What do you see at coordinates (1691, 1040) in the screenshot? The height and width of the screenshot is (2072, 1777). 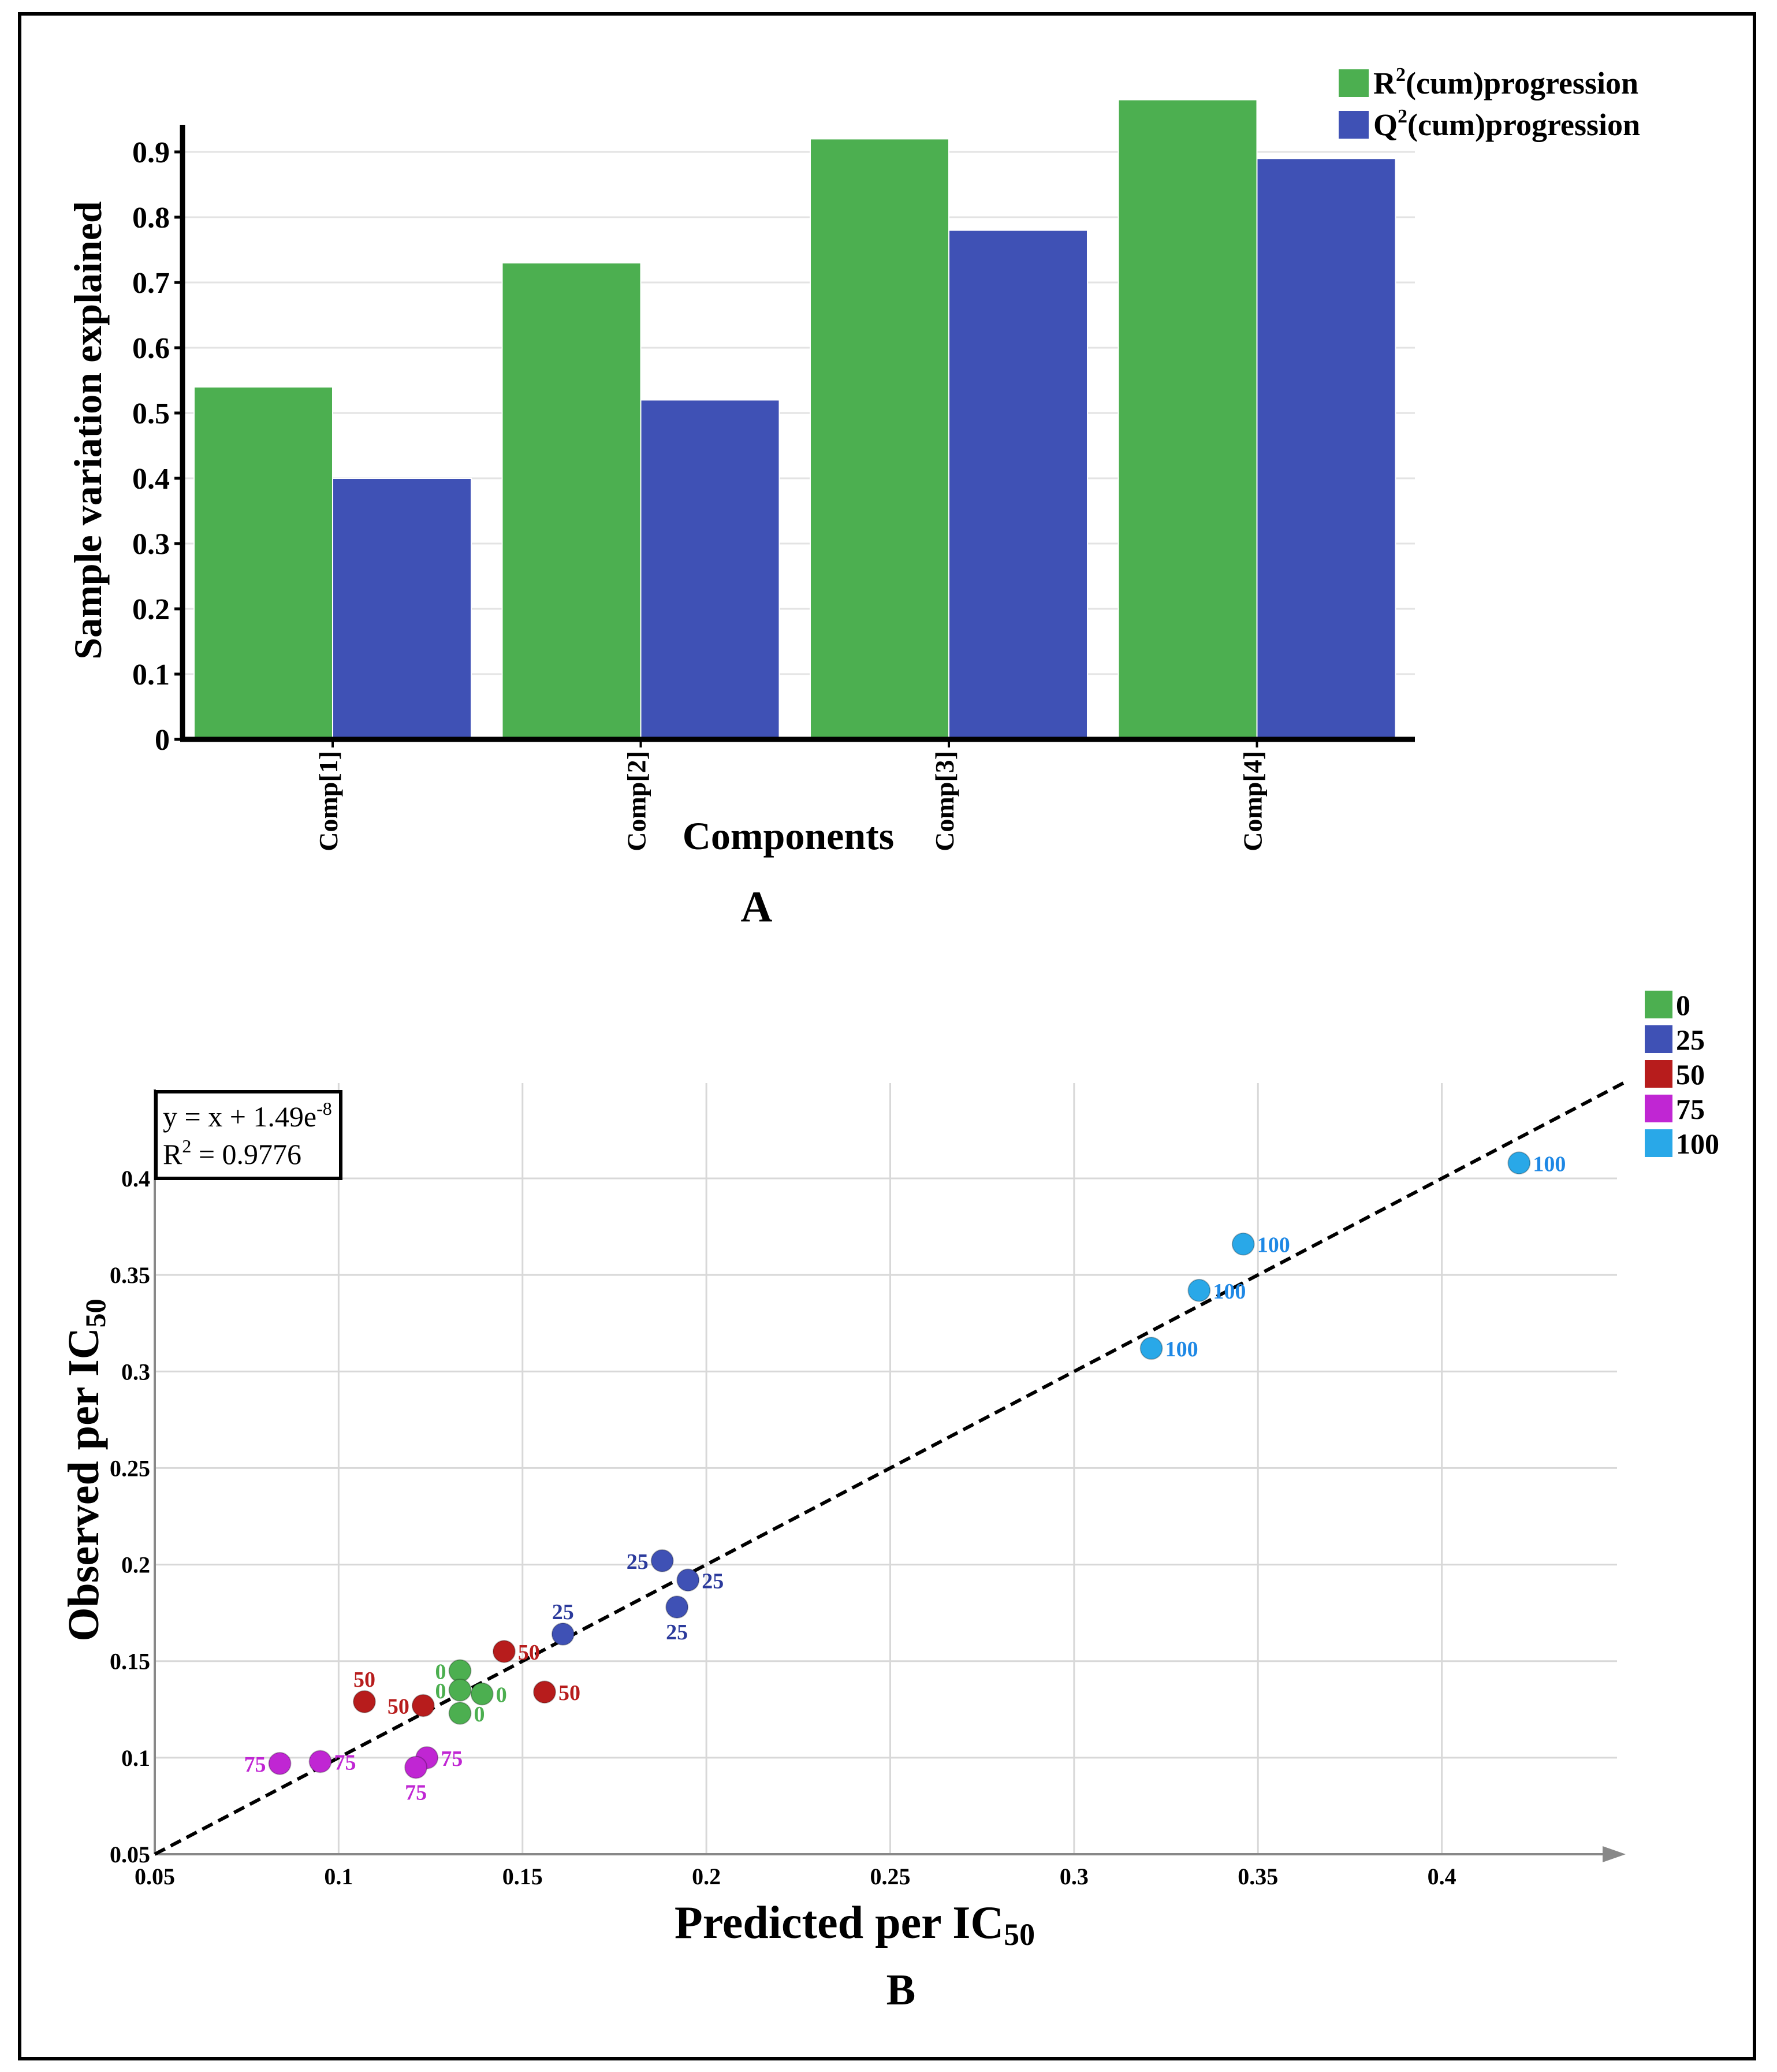 I see `b-legend-label: 25` at bounding box center [1691, 1040].